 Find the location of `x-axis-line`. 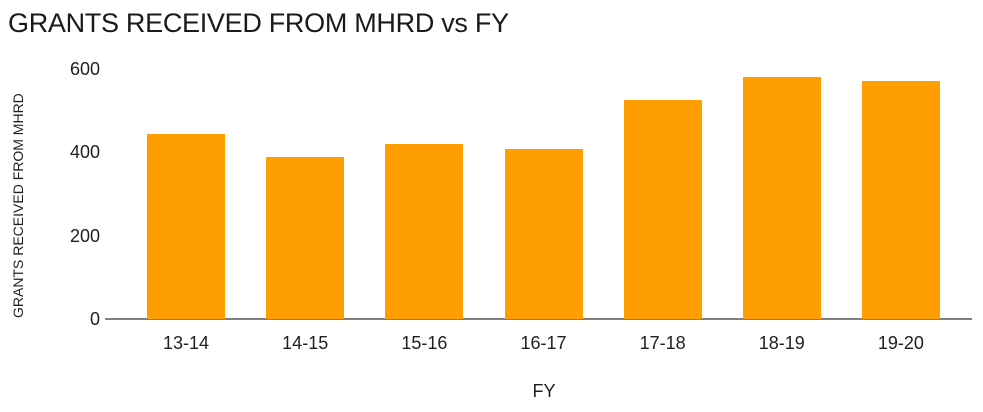

x-axis-line is located at coordinates (538, 319).